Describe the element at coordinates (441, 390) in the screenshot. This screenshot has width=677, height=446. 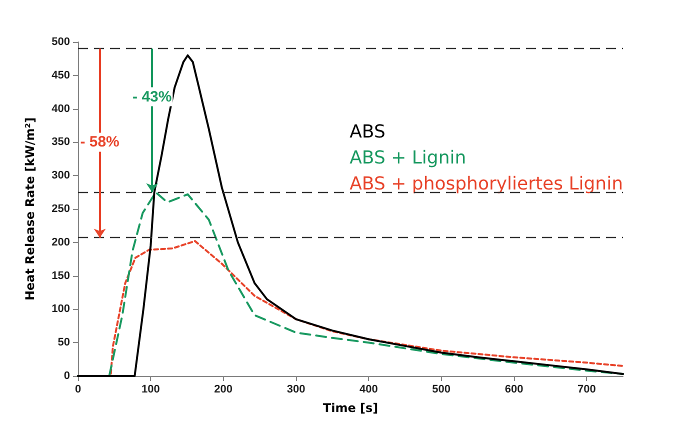
I see `x-tick-label: 500` at that location.